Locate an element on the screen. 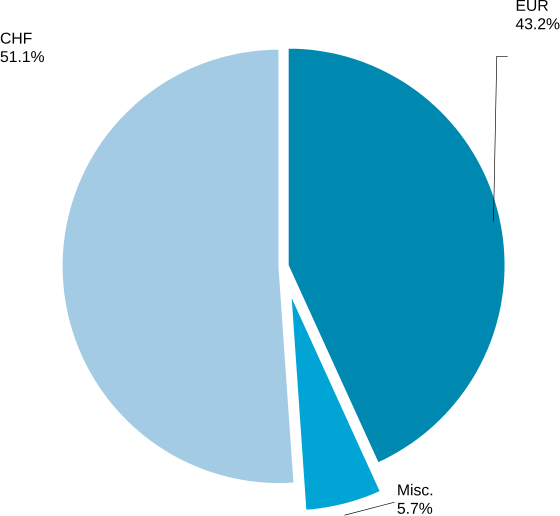 Image resolution: width=560 pixels, height=516 pixels. data-label: 43.2% is located at coordinates (538, 24).